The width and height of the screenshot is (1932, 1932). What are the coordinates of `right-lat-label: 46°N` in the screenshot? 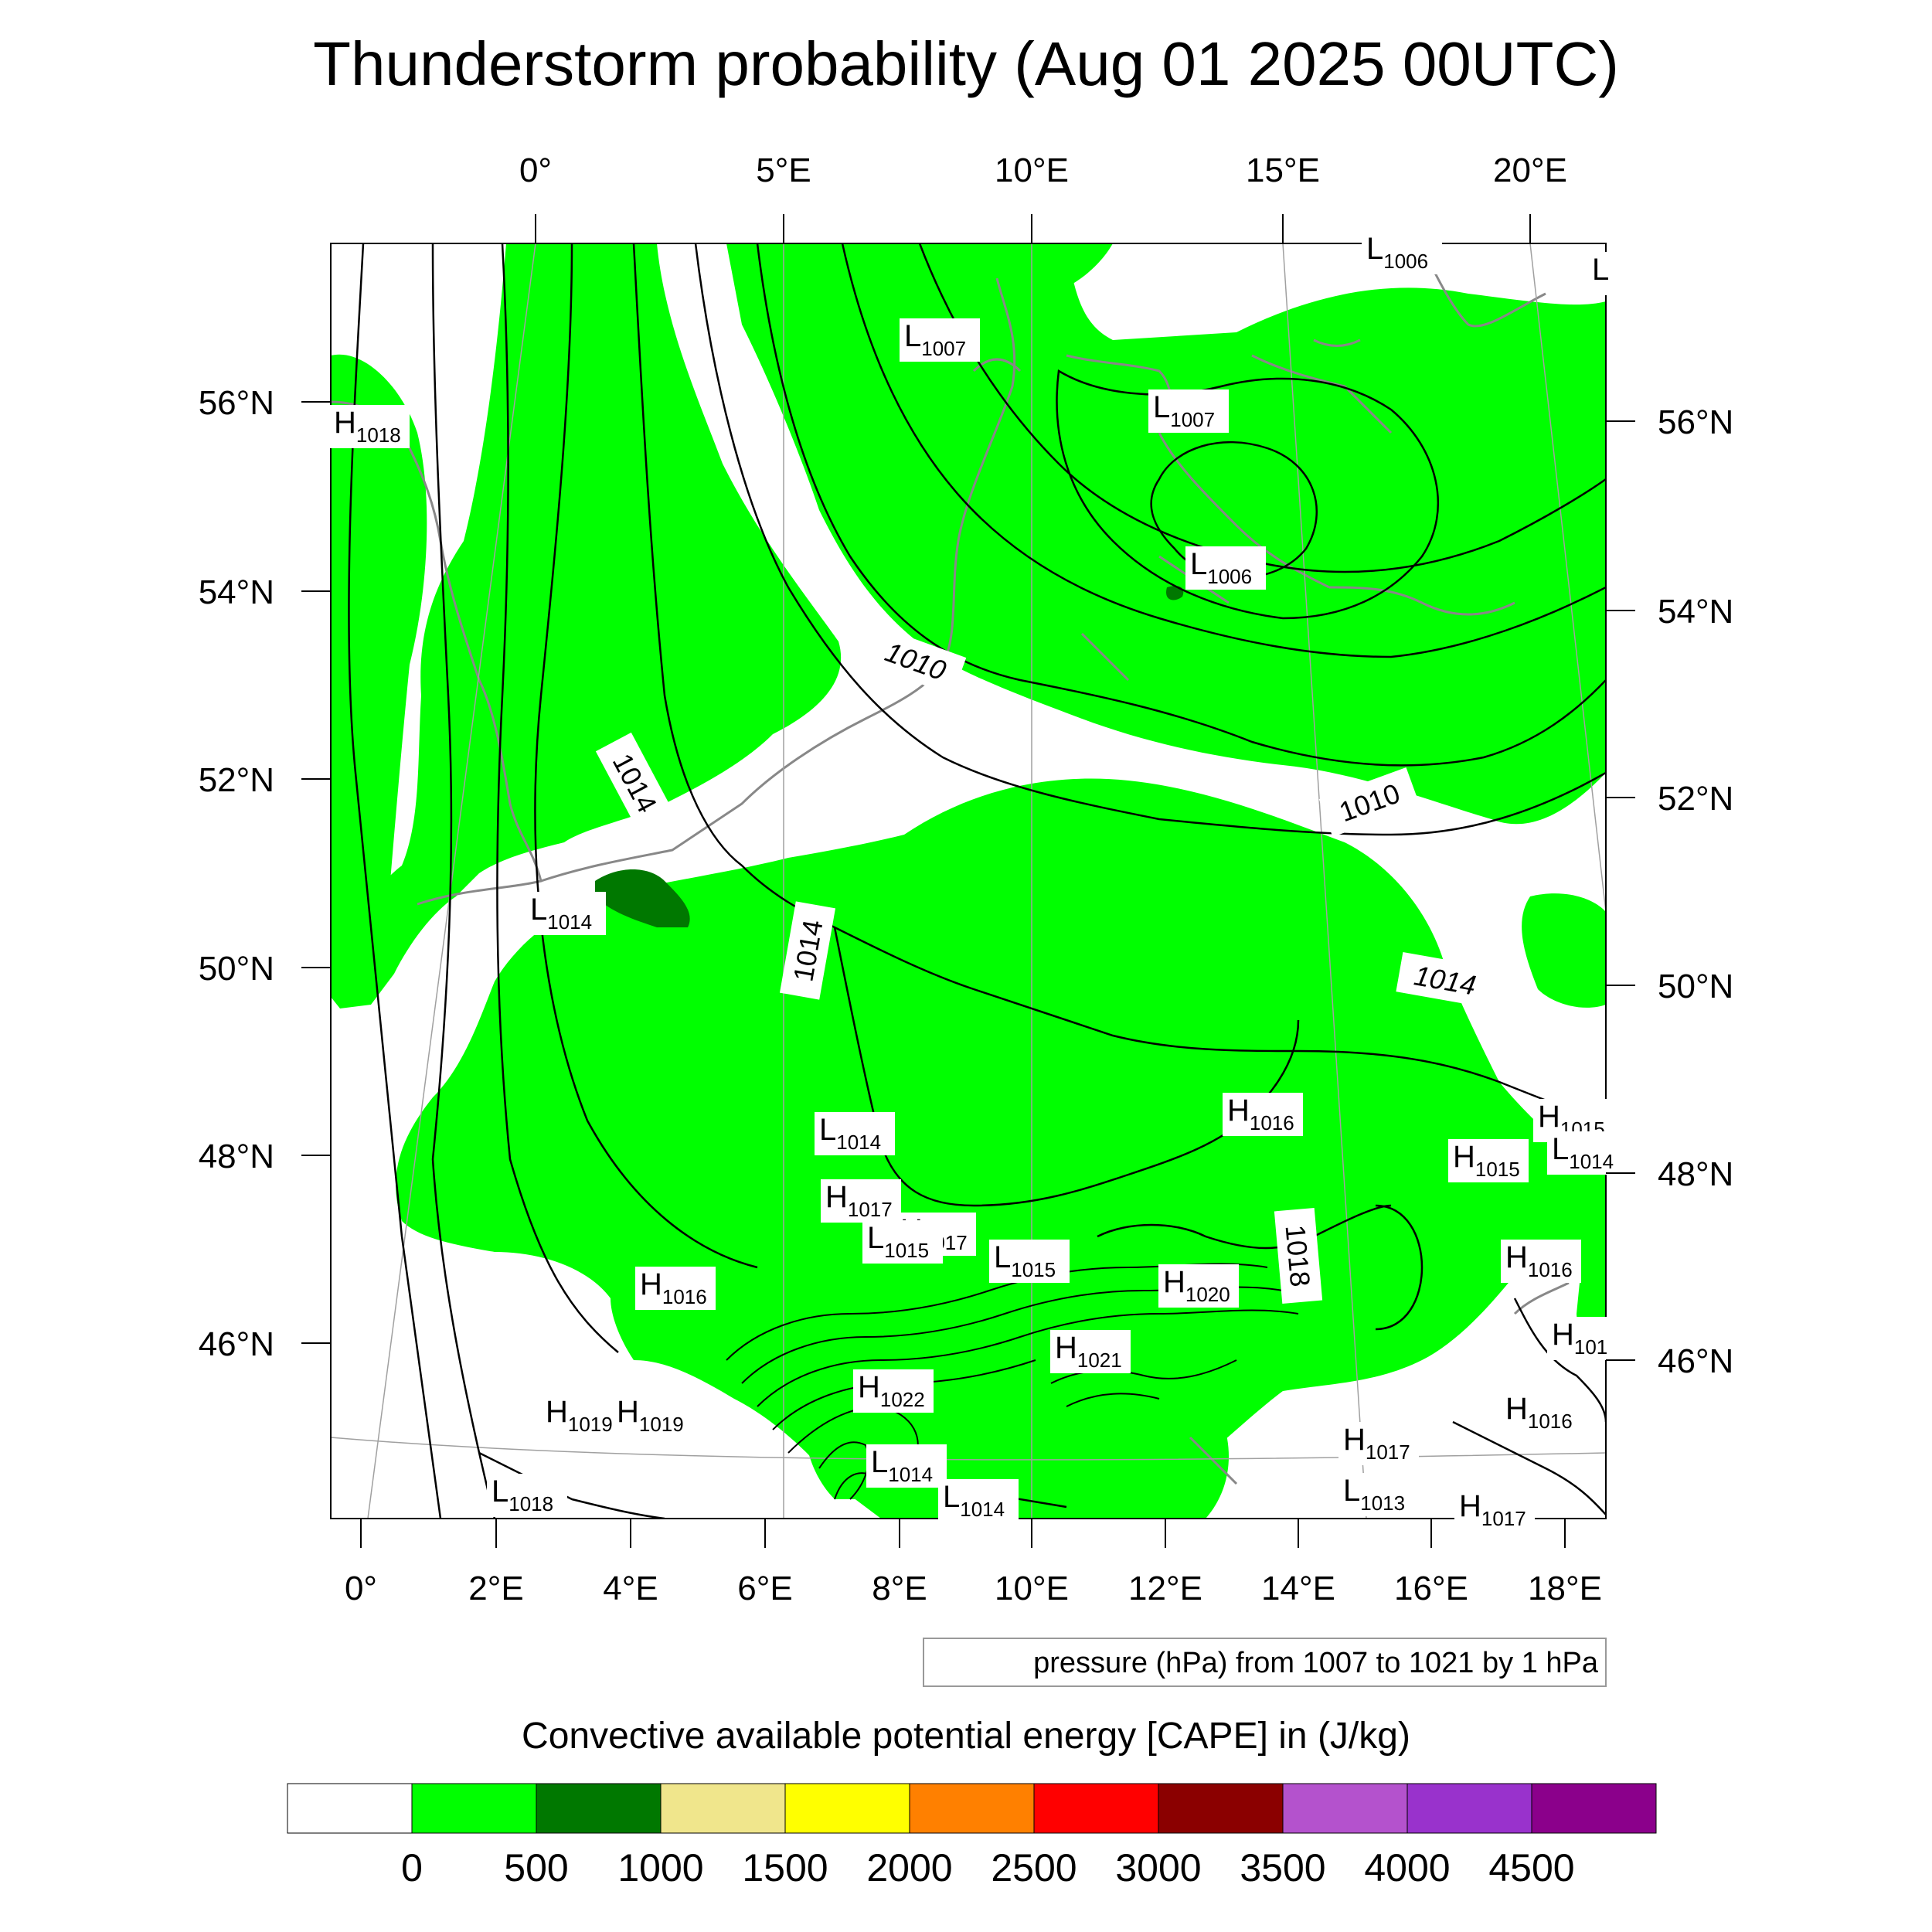 It's located at (1696, 1361).